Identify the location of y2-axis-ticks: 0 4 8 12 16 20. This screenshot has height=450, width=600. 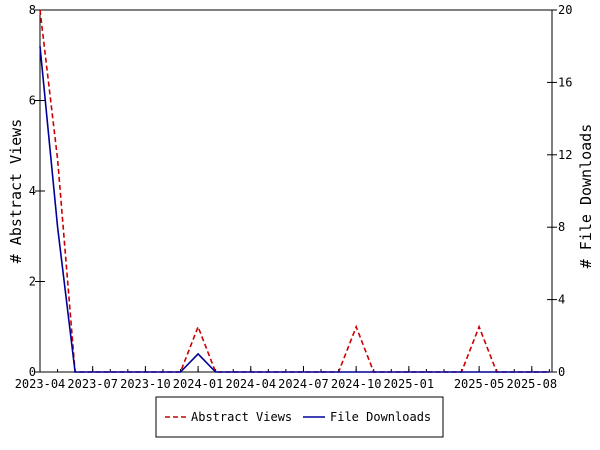
(559, 191).